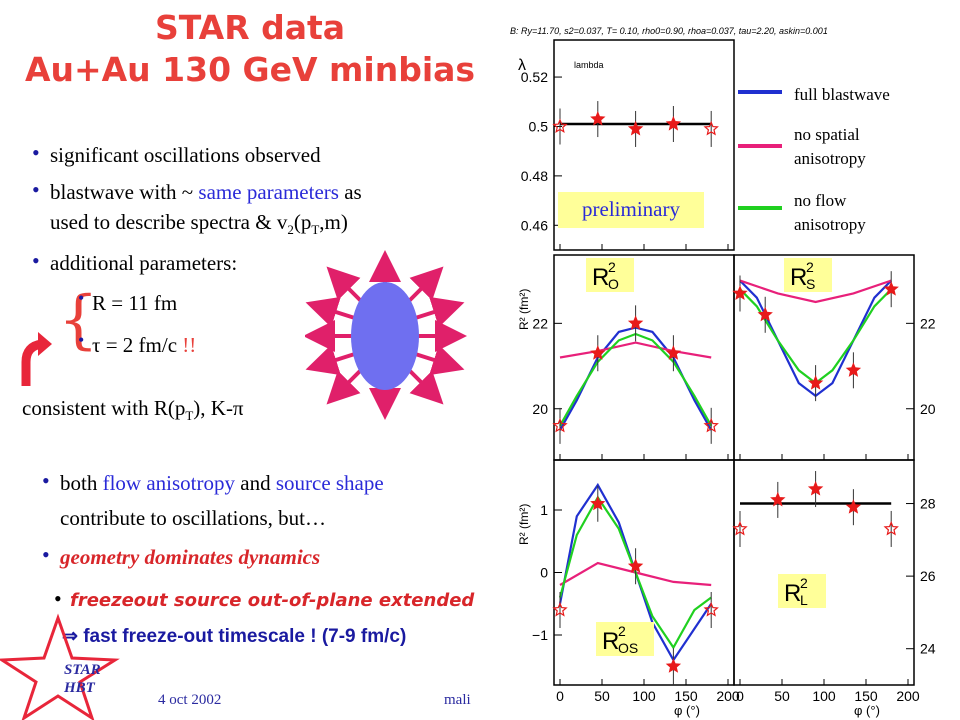 The width and height of the screenshot is (960, 720). I want to click on left-brace: {, so click(78, 320).